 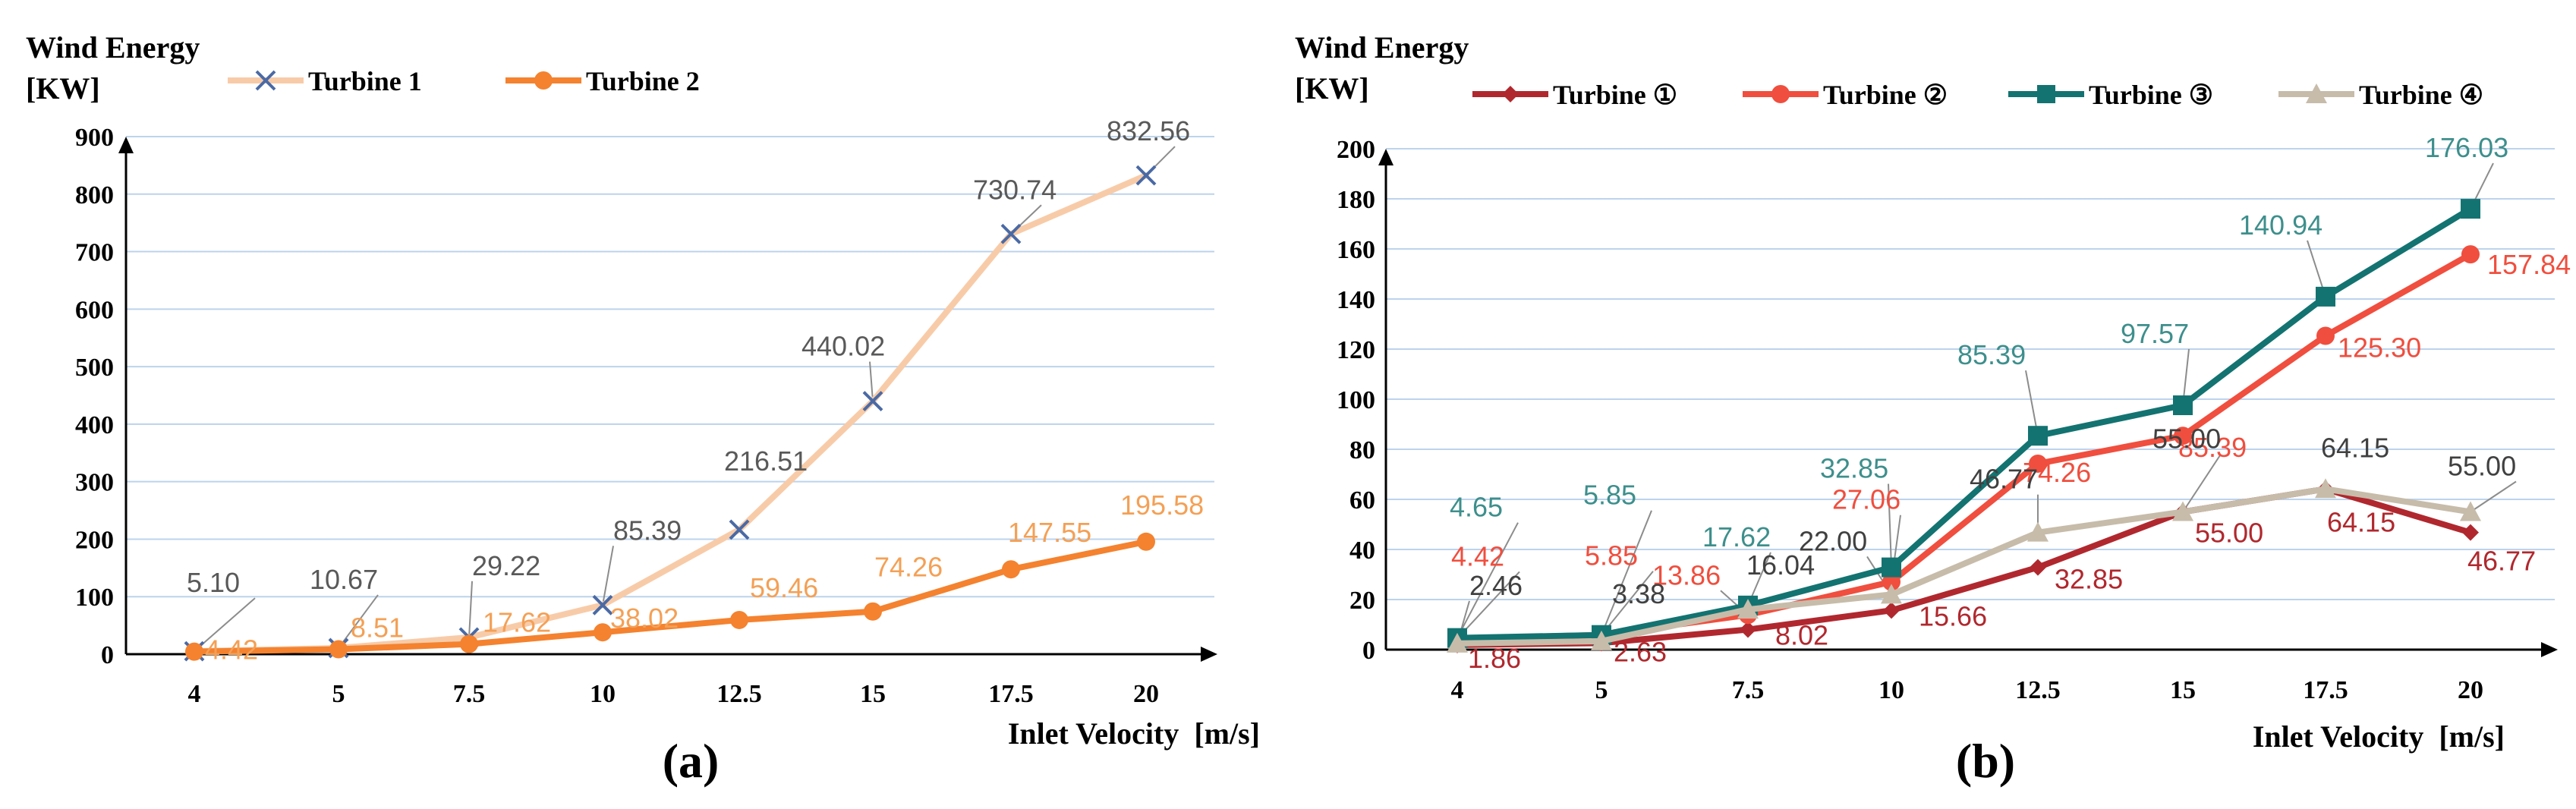 What do you see at coordinates (94, 368) in the screenshot?
I see `chart-a-ytick-label: 500` at bounding box center [94, 368].